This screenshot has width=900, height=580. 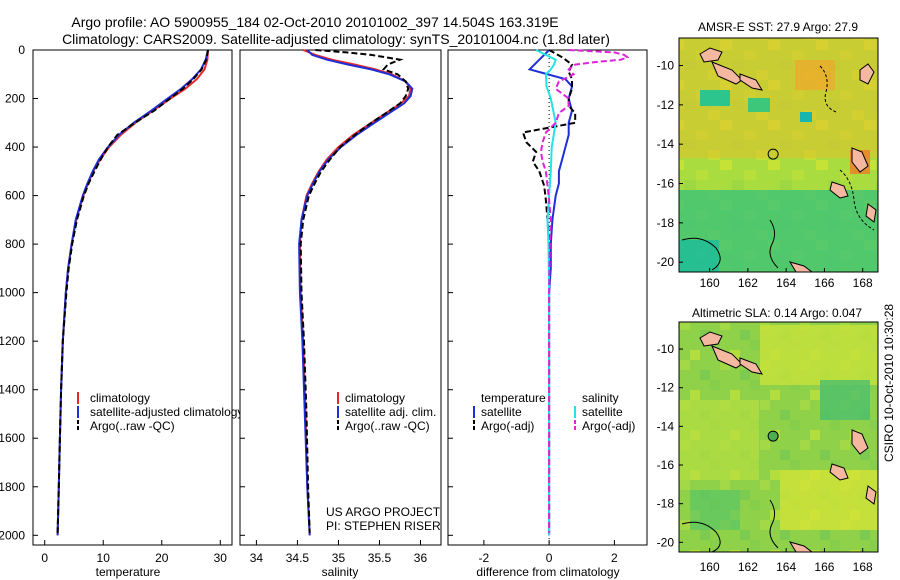 I want to click on csiro-timestamp-label: CSIRO 10-Oct-2010 10:30:28, so click(x=889, y=383).